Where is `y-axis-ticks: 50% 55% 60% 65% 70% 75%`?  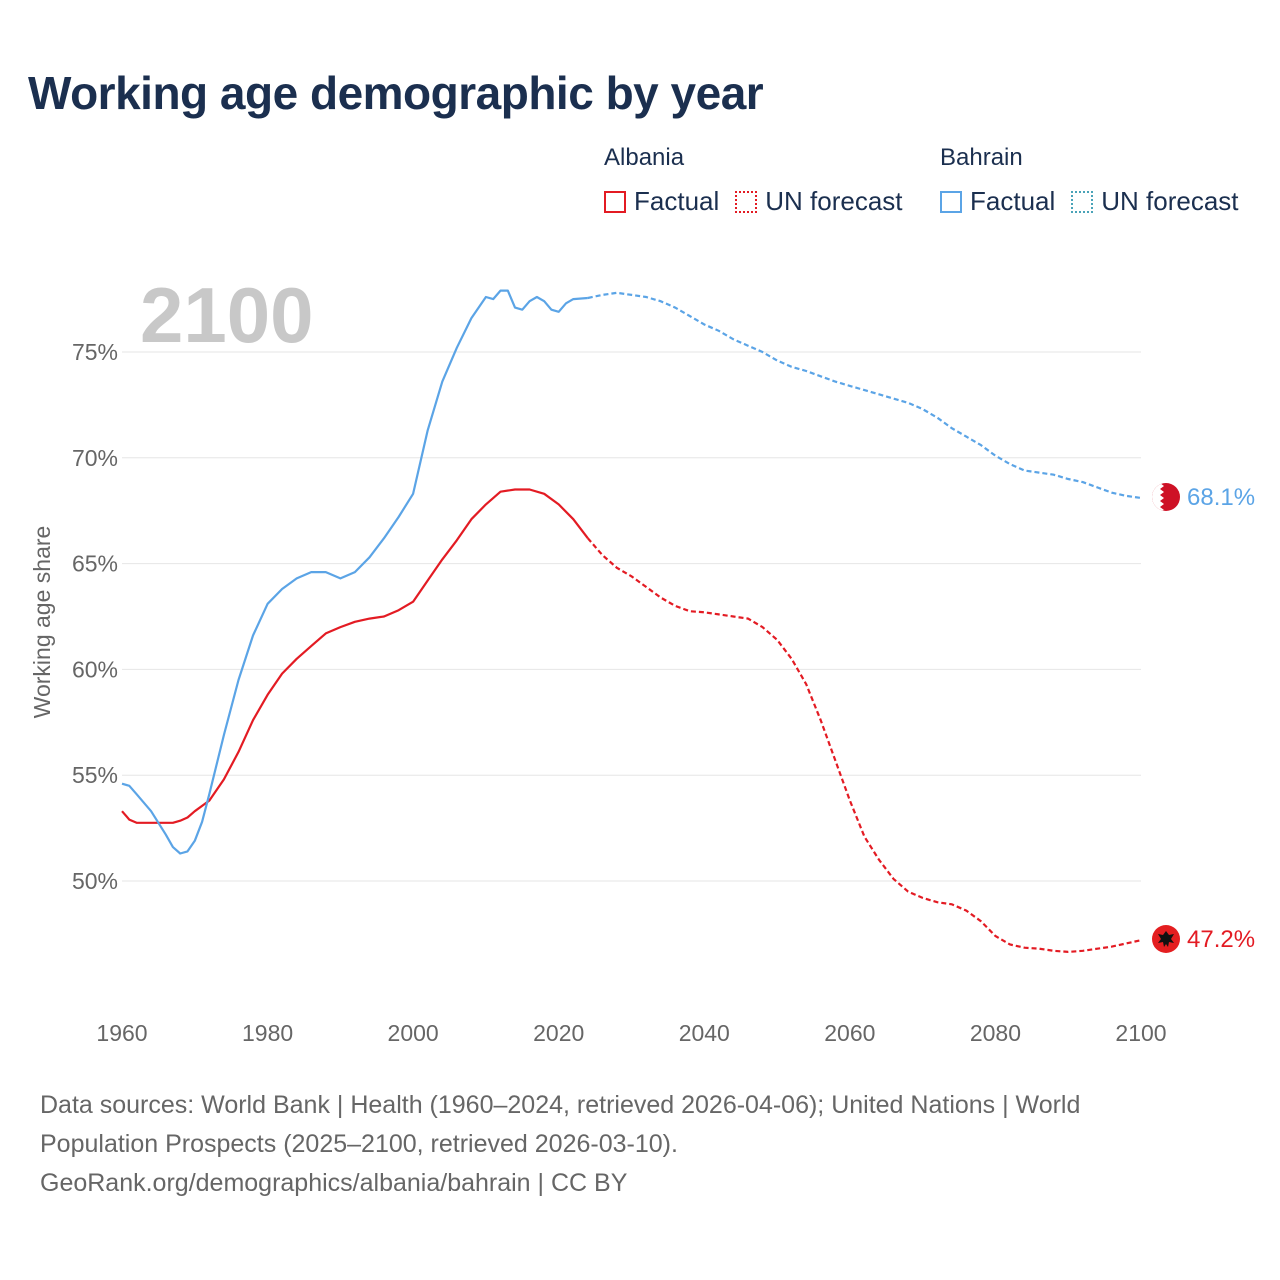 y-axis-ticks: 50% 55% 60% 65% 70% 75% is located at coordinates (95, 616).